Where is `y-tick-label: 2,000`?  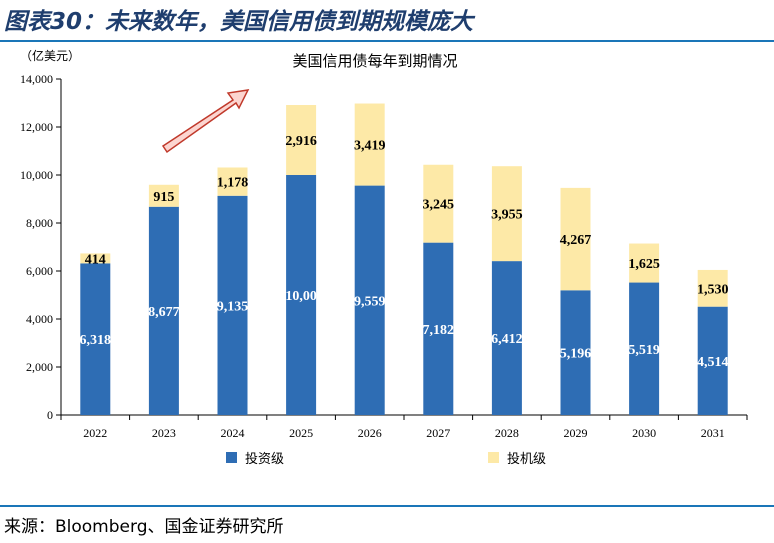
y-tick-label: 2,000 is located at coordinates (39, 367).